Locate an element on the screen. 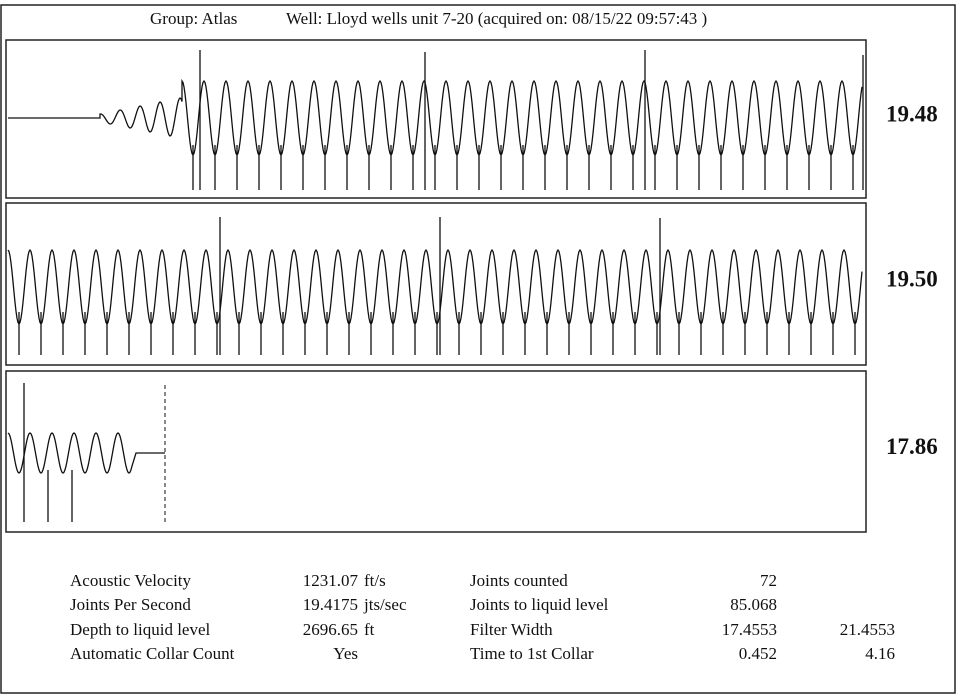 The image size is (962, 694). row-value: 19.4175 is located at coordinates (330, 604).